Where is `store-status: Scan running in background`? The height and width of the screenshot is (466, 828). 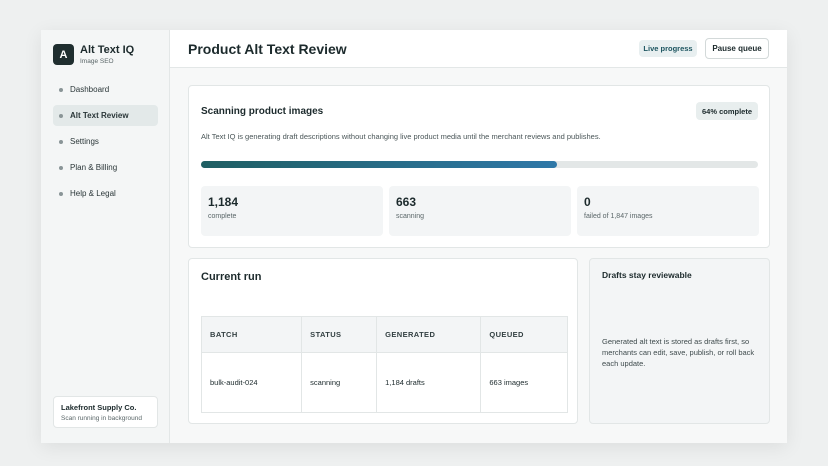
store-status: Scan running in background is located at coordinates (101, 418).